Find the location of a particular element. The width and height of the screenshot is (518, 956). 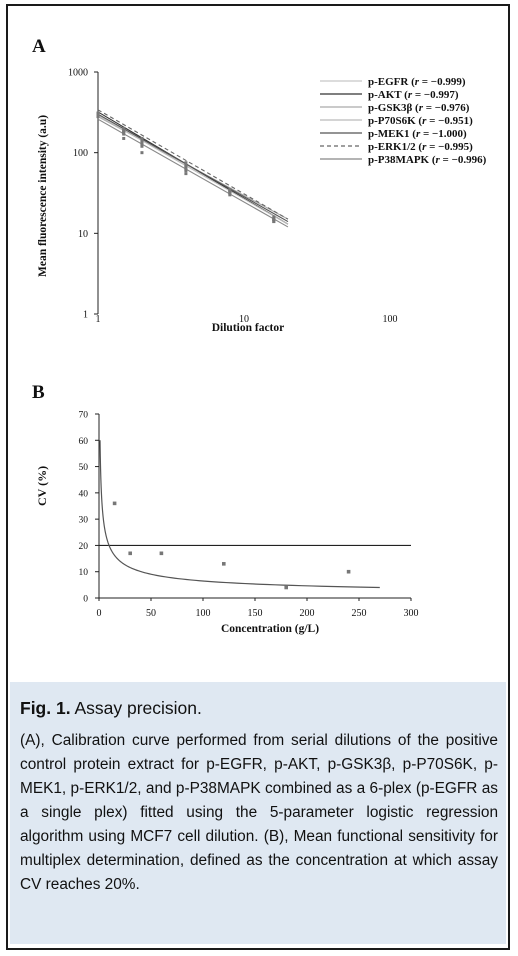

x-tick-label-b: 250 is located at coordinates (359, 613).